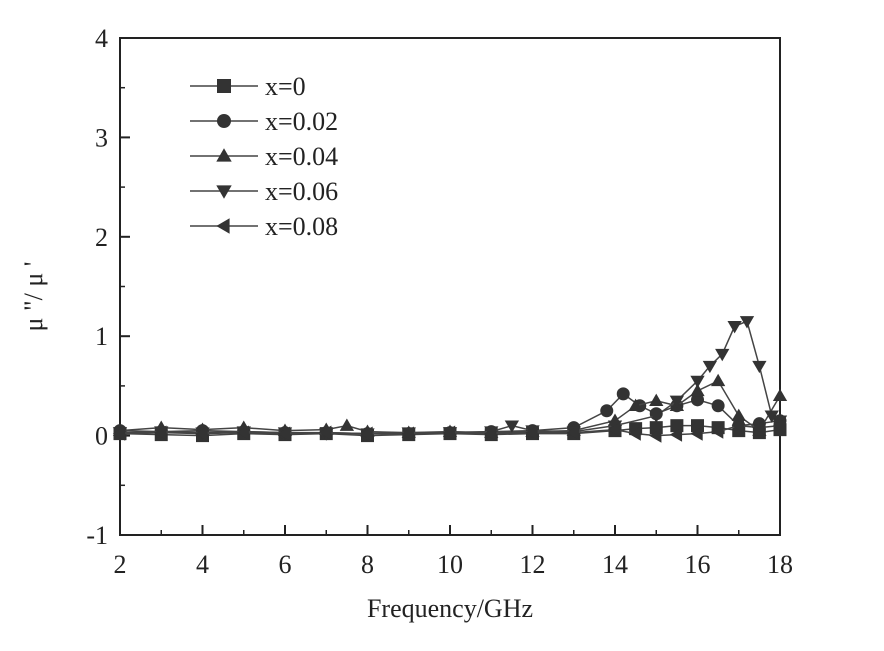  Describe the element at coordinates (285, 86) in the screenshot. I see `legend-label: x=0` at that location.